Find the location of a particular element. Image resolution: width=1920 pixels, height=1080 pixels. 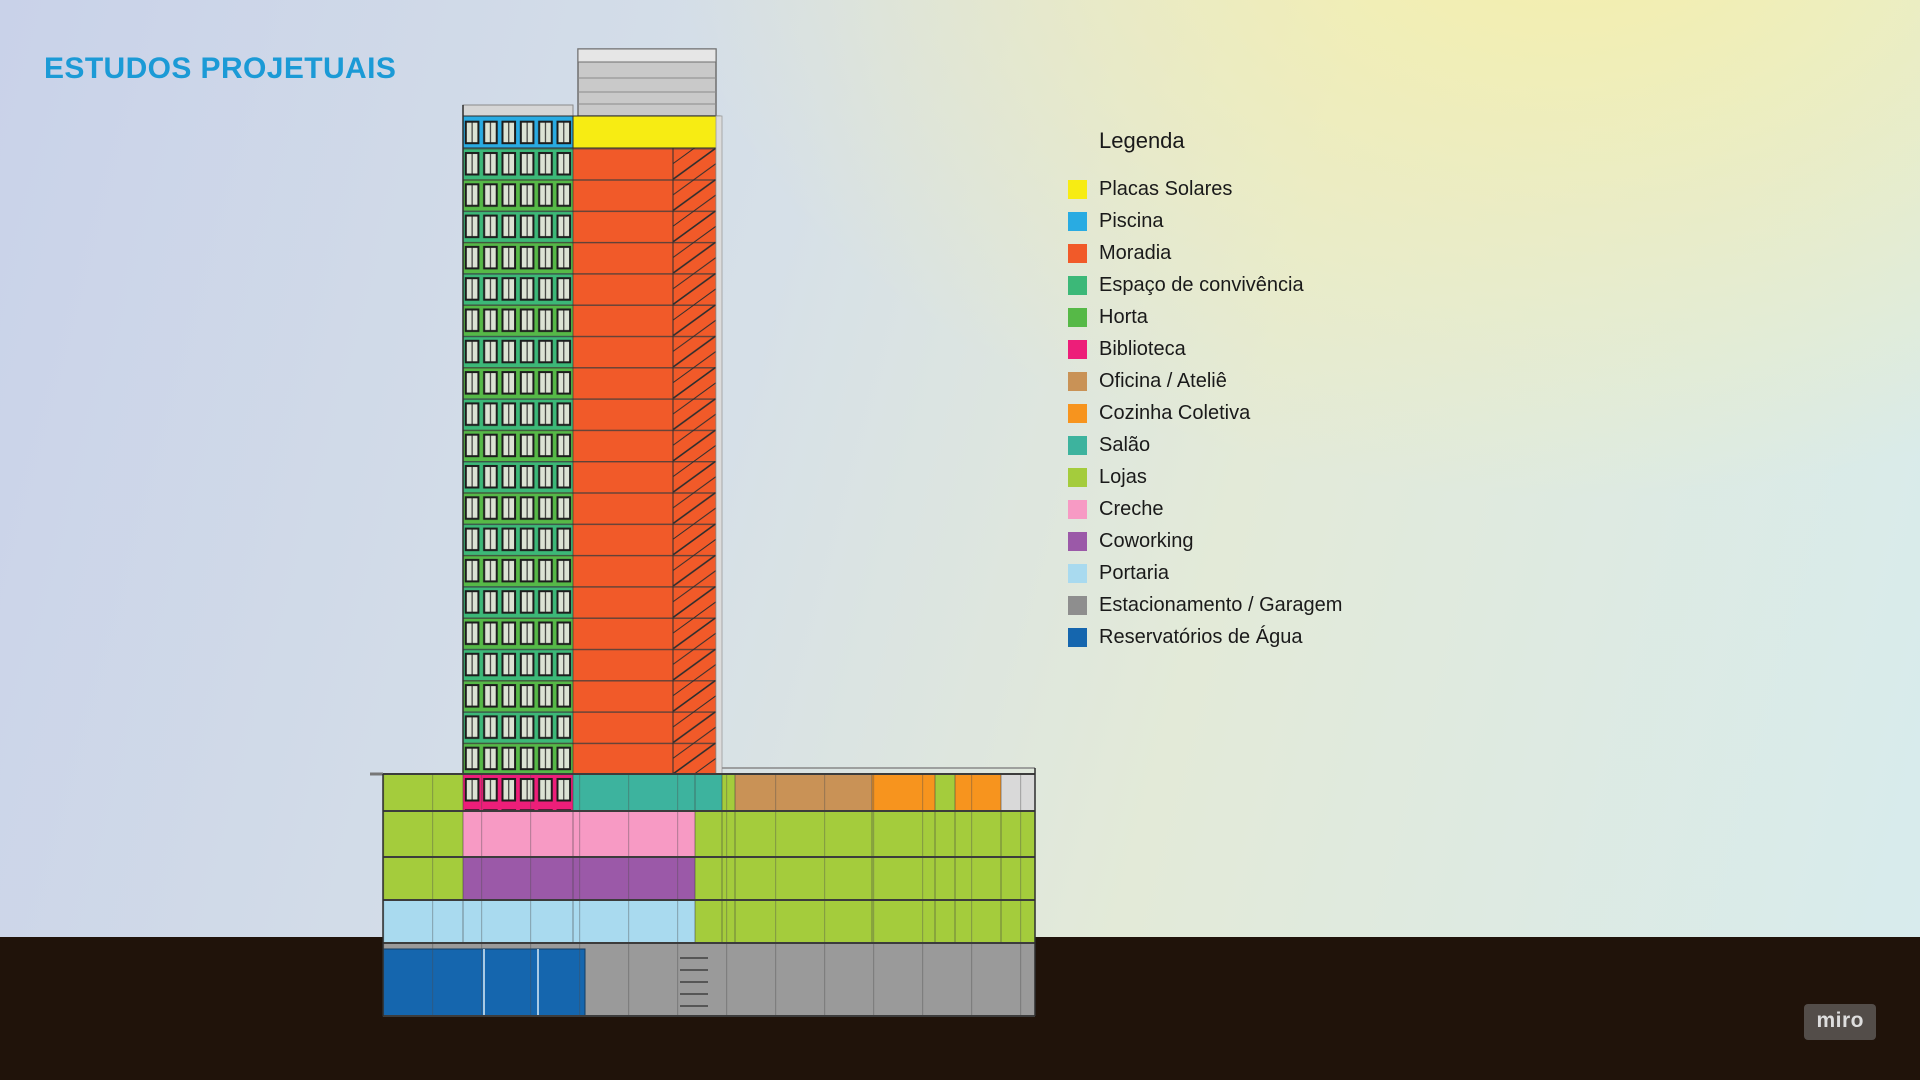

legend-item-salao: Salão is located at coordinates (1205, 445).